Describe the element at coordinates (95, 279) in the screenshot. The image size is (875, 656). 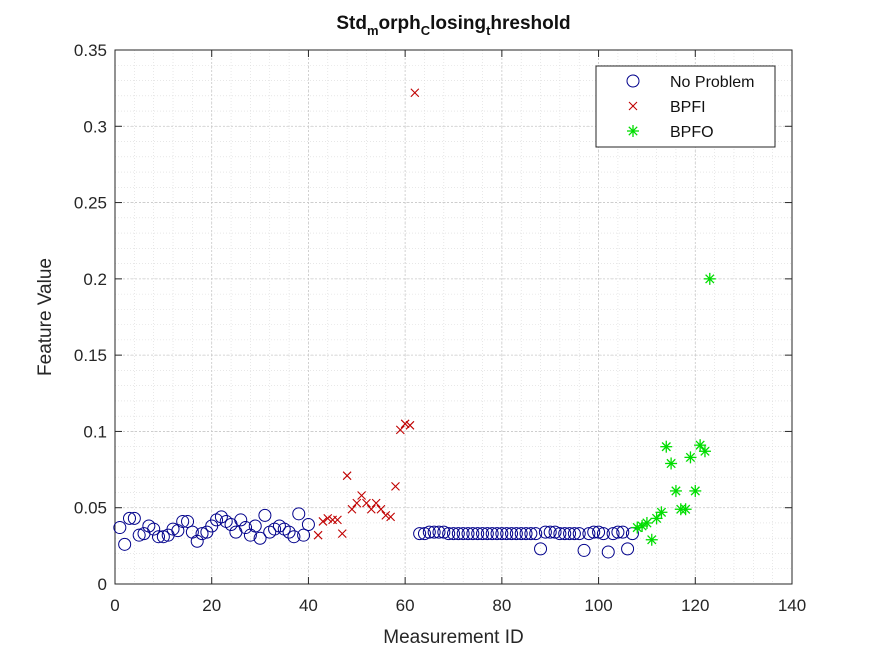
I see `y-tick-label: 0.2` at that location.